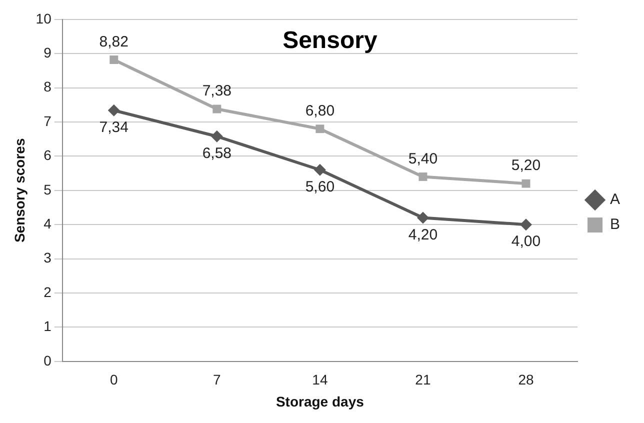 The width and height of the screenshot is (644, 423). Describe the element at coordinates (44, 18) in the screenshot. I see `y-tick-label: 10` at that location.